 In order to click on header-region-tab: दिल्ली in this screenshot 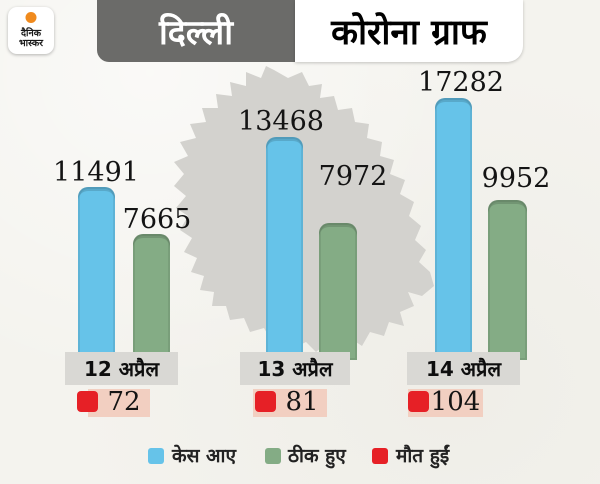, I will do `click(196, 31)`.